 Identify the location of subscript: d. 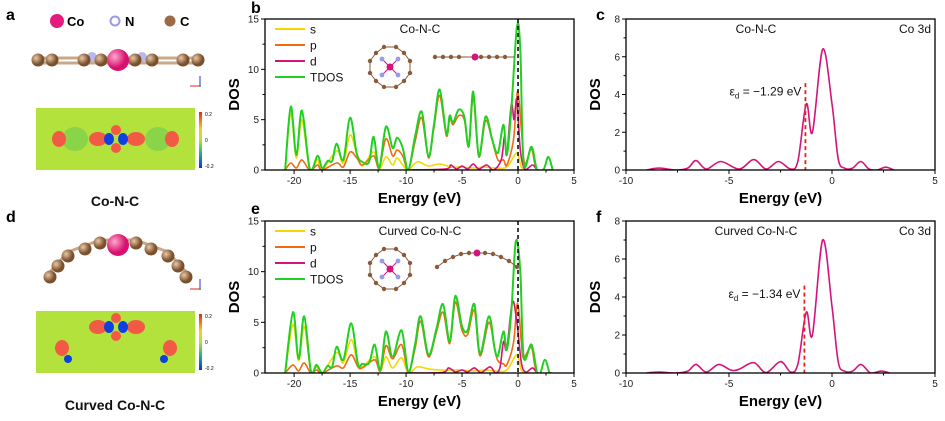
(737, 95).